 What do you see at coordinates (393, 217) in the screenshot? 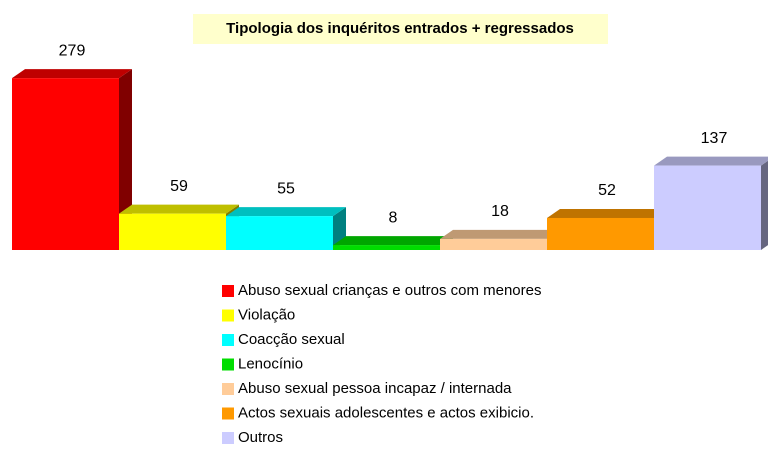
I see `value-label: 8` at bounding box center [393, 217].